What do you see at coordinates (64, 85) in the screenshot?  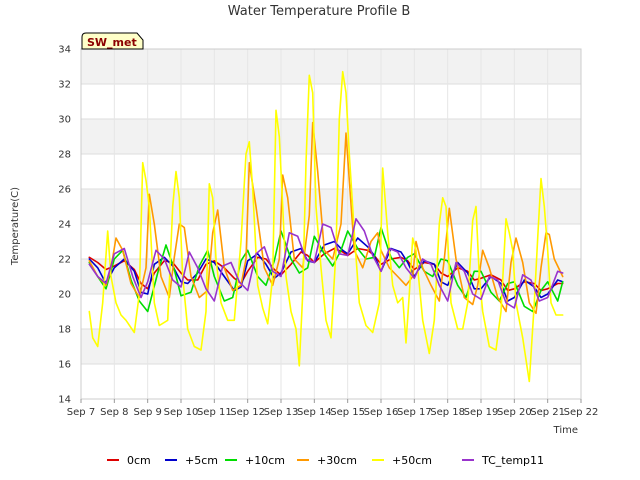 I see `y-tick-label: 32` at bounding box center [64, 85].